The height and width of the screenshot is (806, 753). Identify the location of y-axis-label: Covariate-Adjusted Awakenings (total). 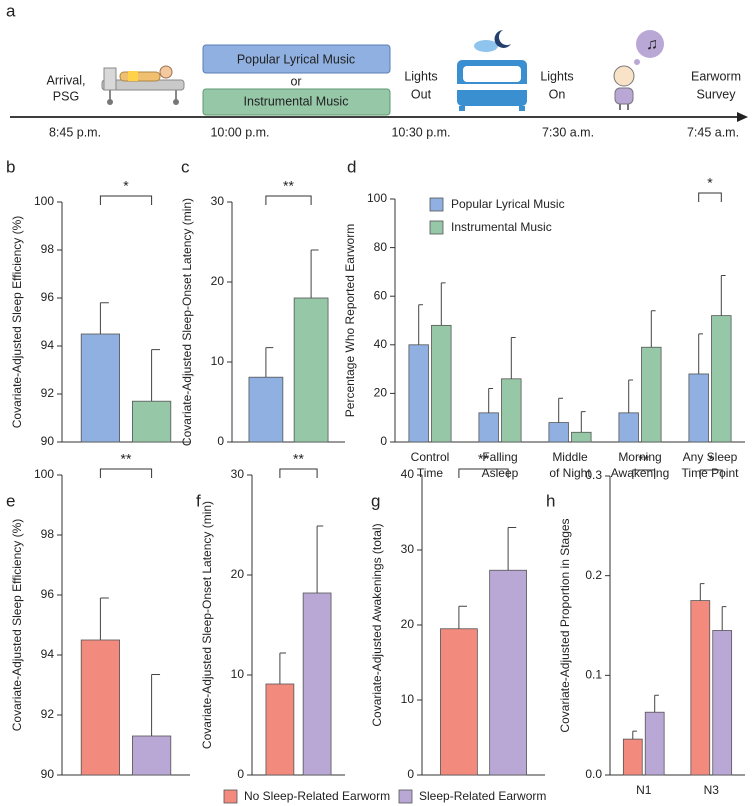
(377, 624).